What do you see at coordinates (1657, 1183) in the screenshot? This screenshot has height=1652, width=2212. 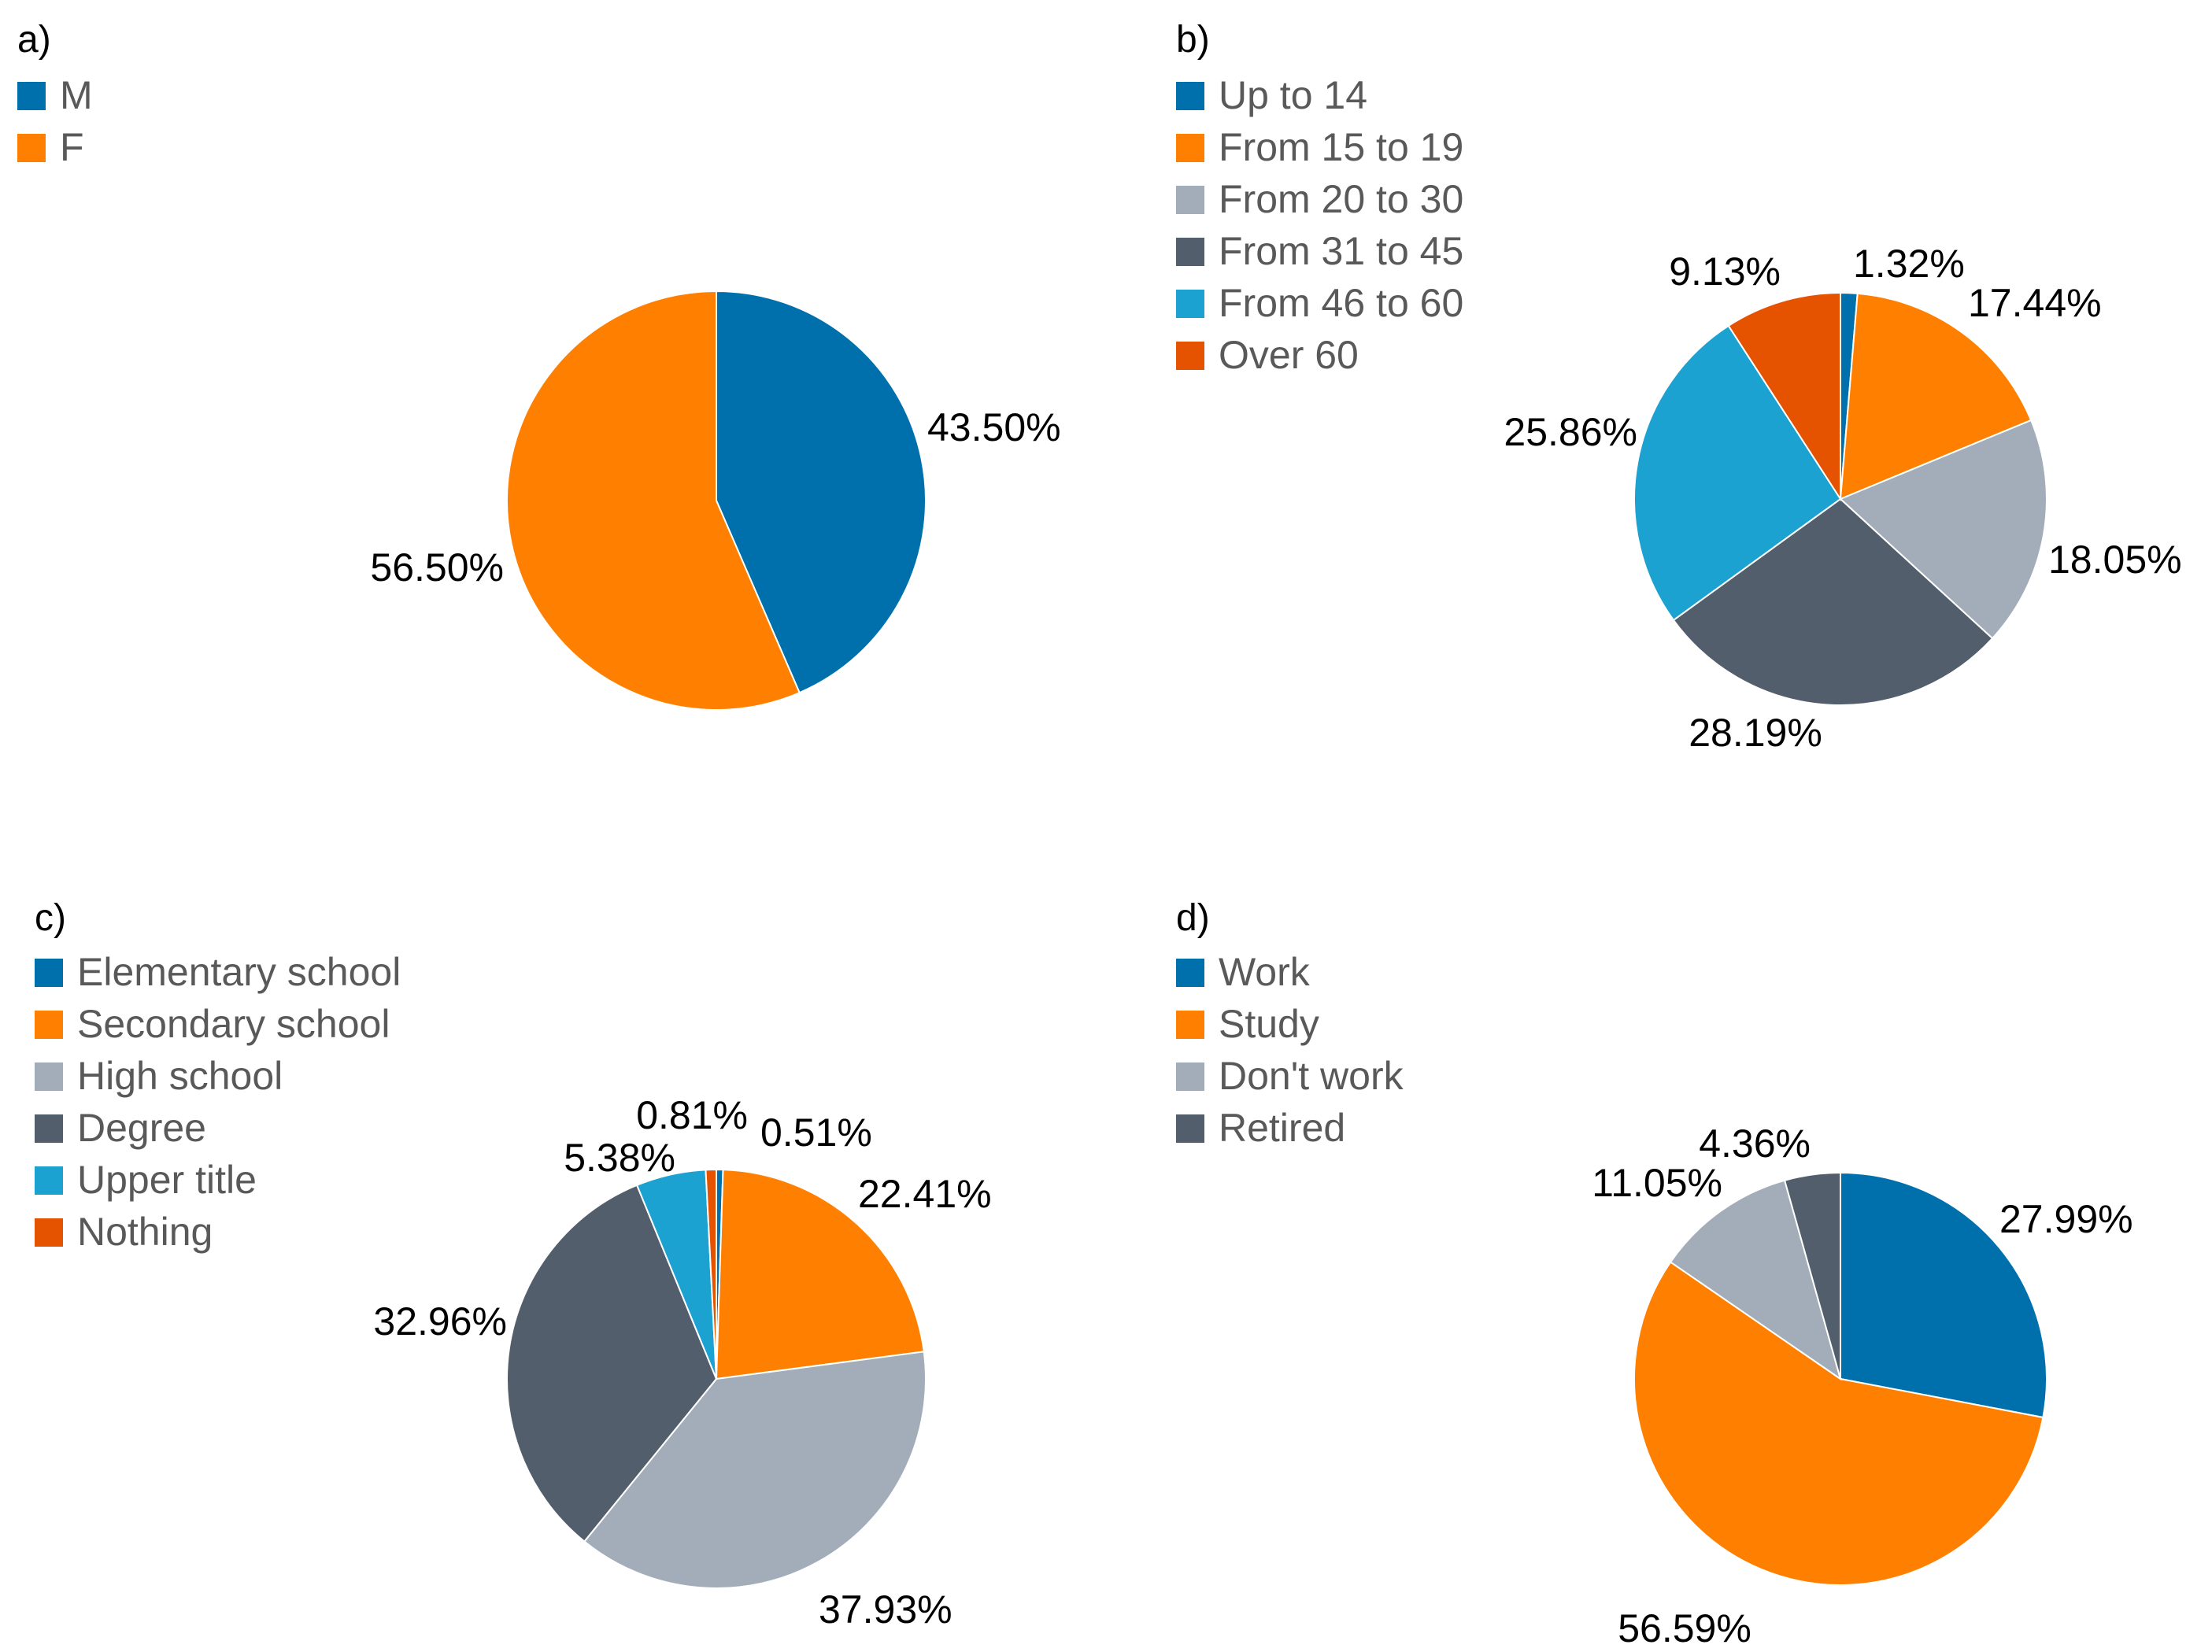 I see `slice-value-label: 11.05%` at bounding box center [1657, 1183].